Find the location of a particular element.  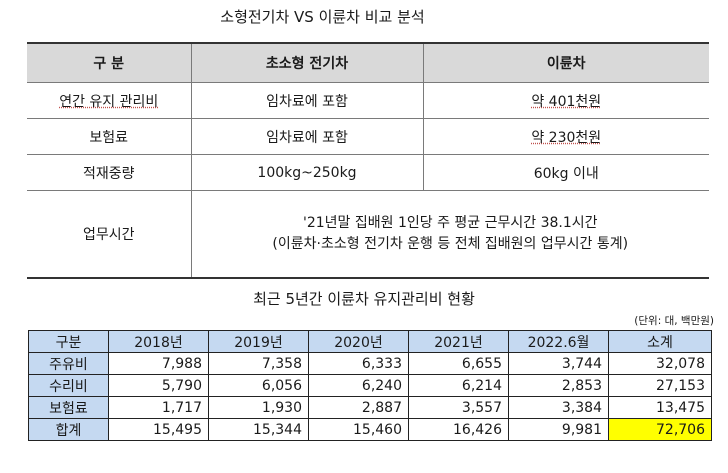

cell: 27,153 is located at coordinates (660, 385).